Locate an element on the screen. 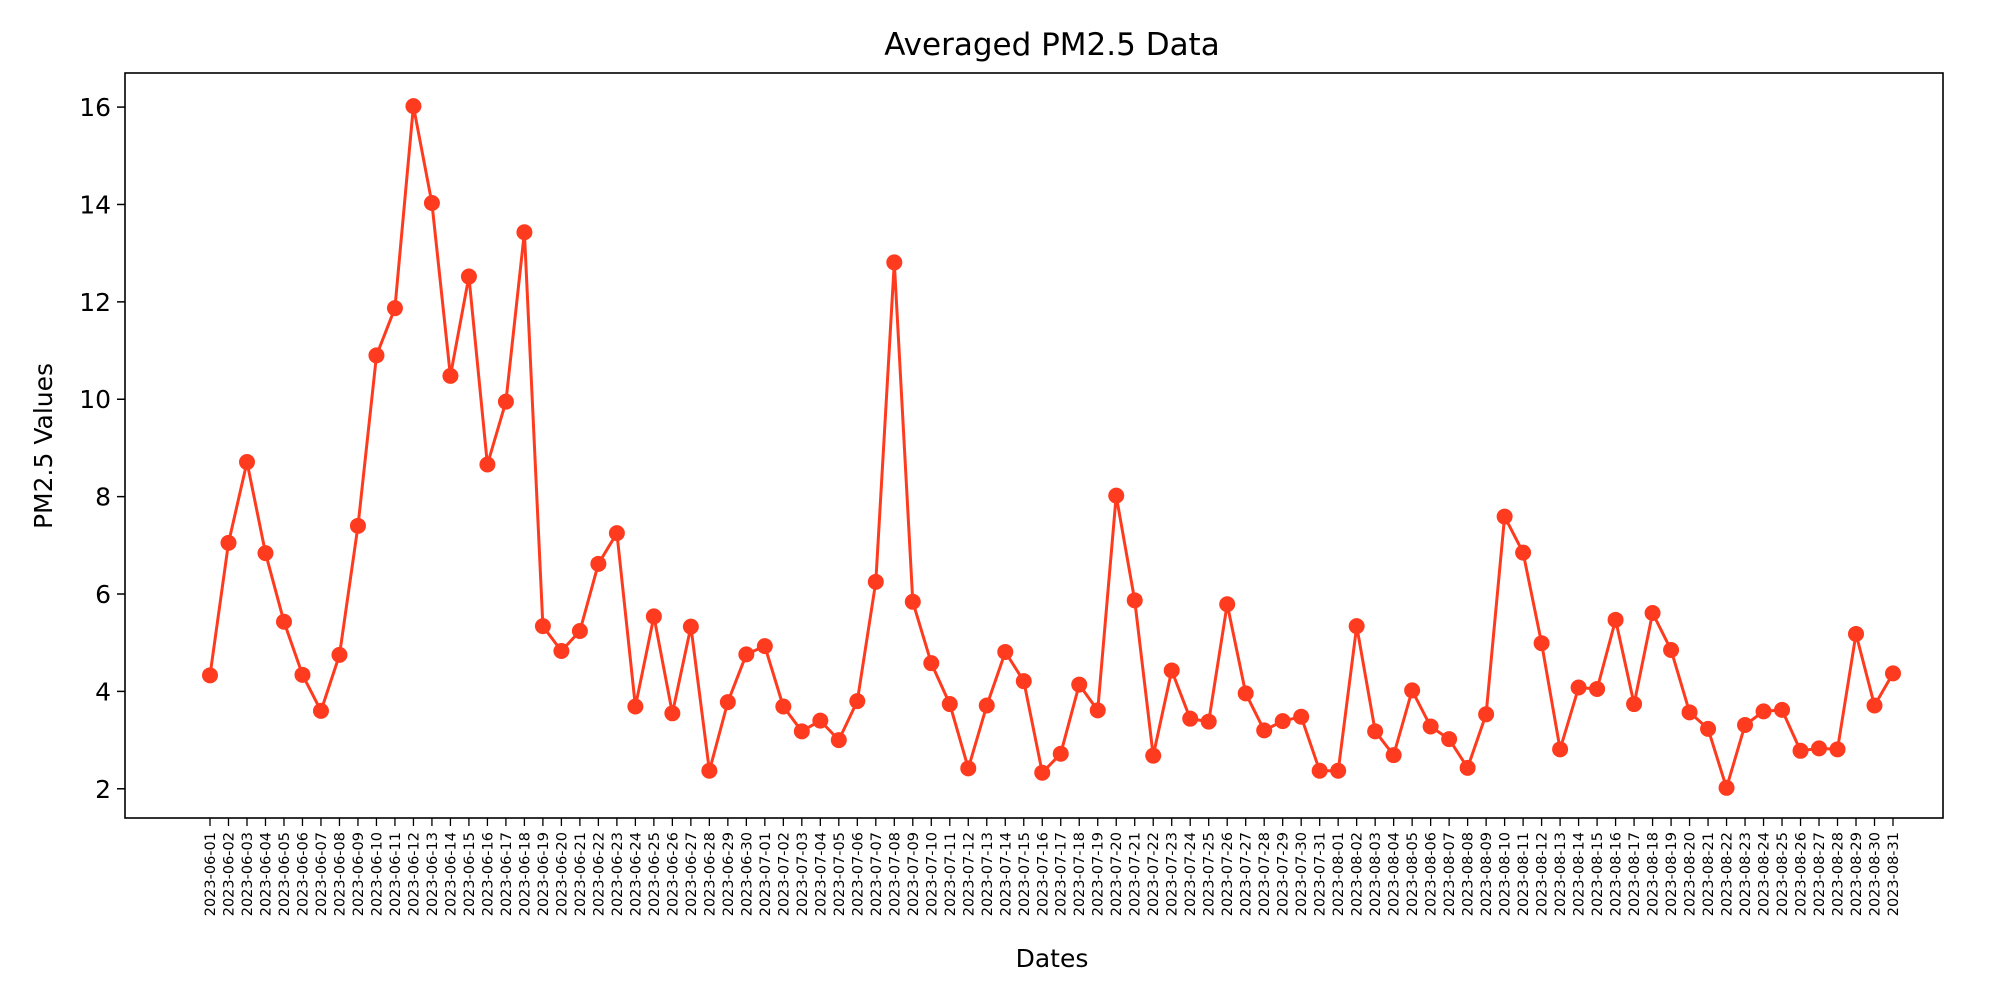  x-tick-label: 2023-06-03 is located at coordinates (248, 874).